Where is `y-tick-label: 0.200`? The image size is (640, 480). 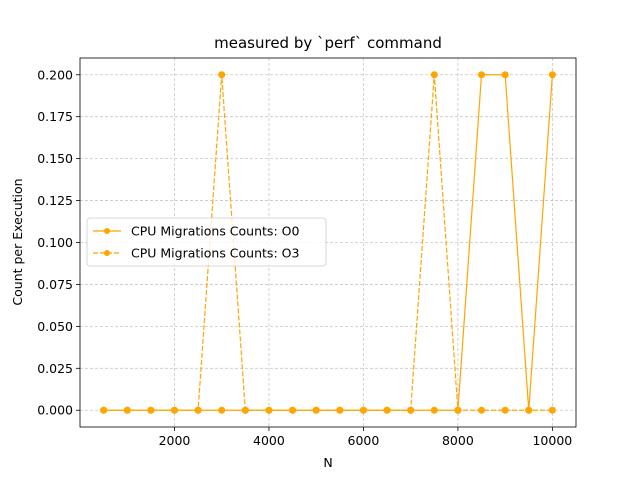 y-tick-label: 0.200 is located at coordinates (55, 74).